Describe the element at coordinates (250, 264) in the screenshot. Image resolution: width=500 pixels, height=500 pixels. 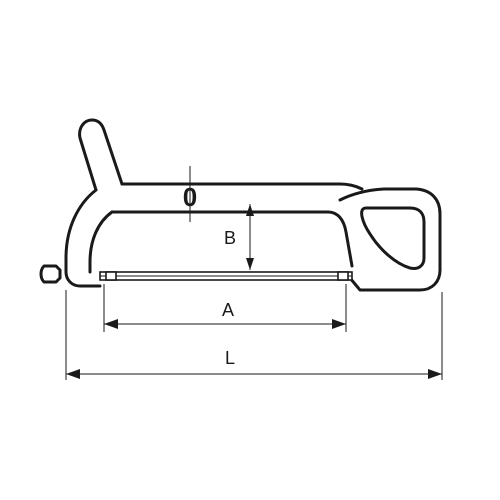
I see `dimension-b-arrow-bottom` at that location.